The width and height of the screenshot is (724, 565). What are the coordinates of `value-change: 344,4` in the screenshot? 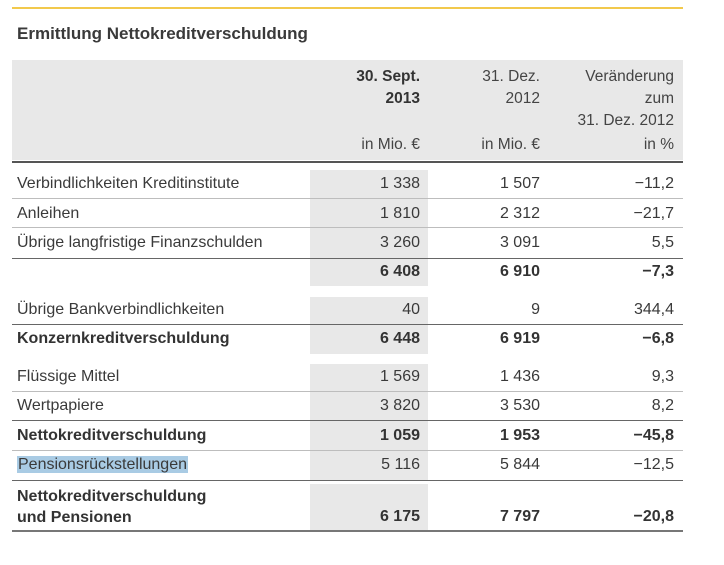 It's located at (653, 309).